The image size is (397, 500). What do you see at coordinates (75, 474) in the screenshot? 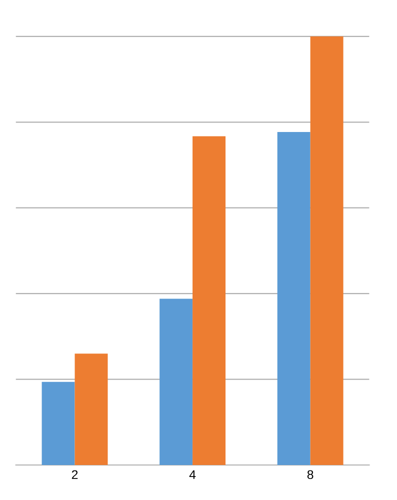
I see `x-tick-label: 2` at bounding box center [75, 474].